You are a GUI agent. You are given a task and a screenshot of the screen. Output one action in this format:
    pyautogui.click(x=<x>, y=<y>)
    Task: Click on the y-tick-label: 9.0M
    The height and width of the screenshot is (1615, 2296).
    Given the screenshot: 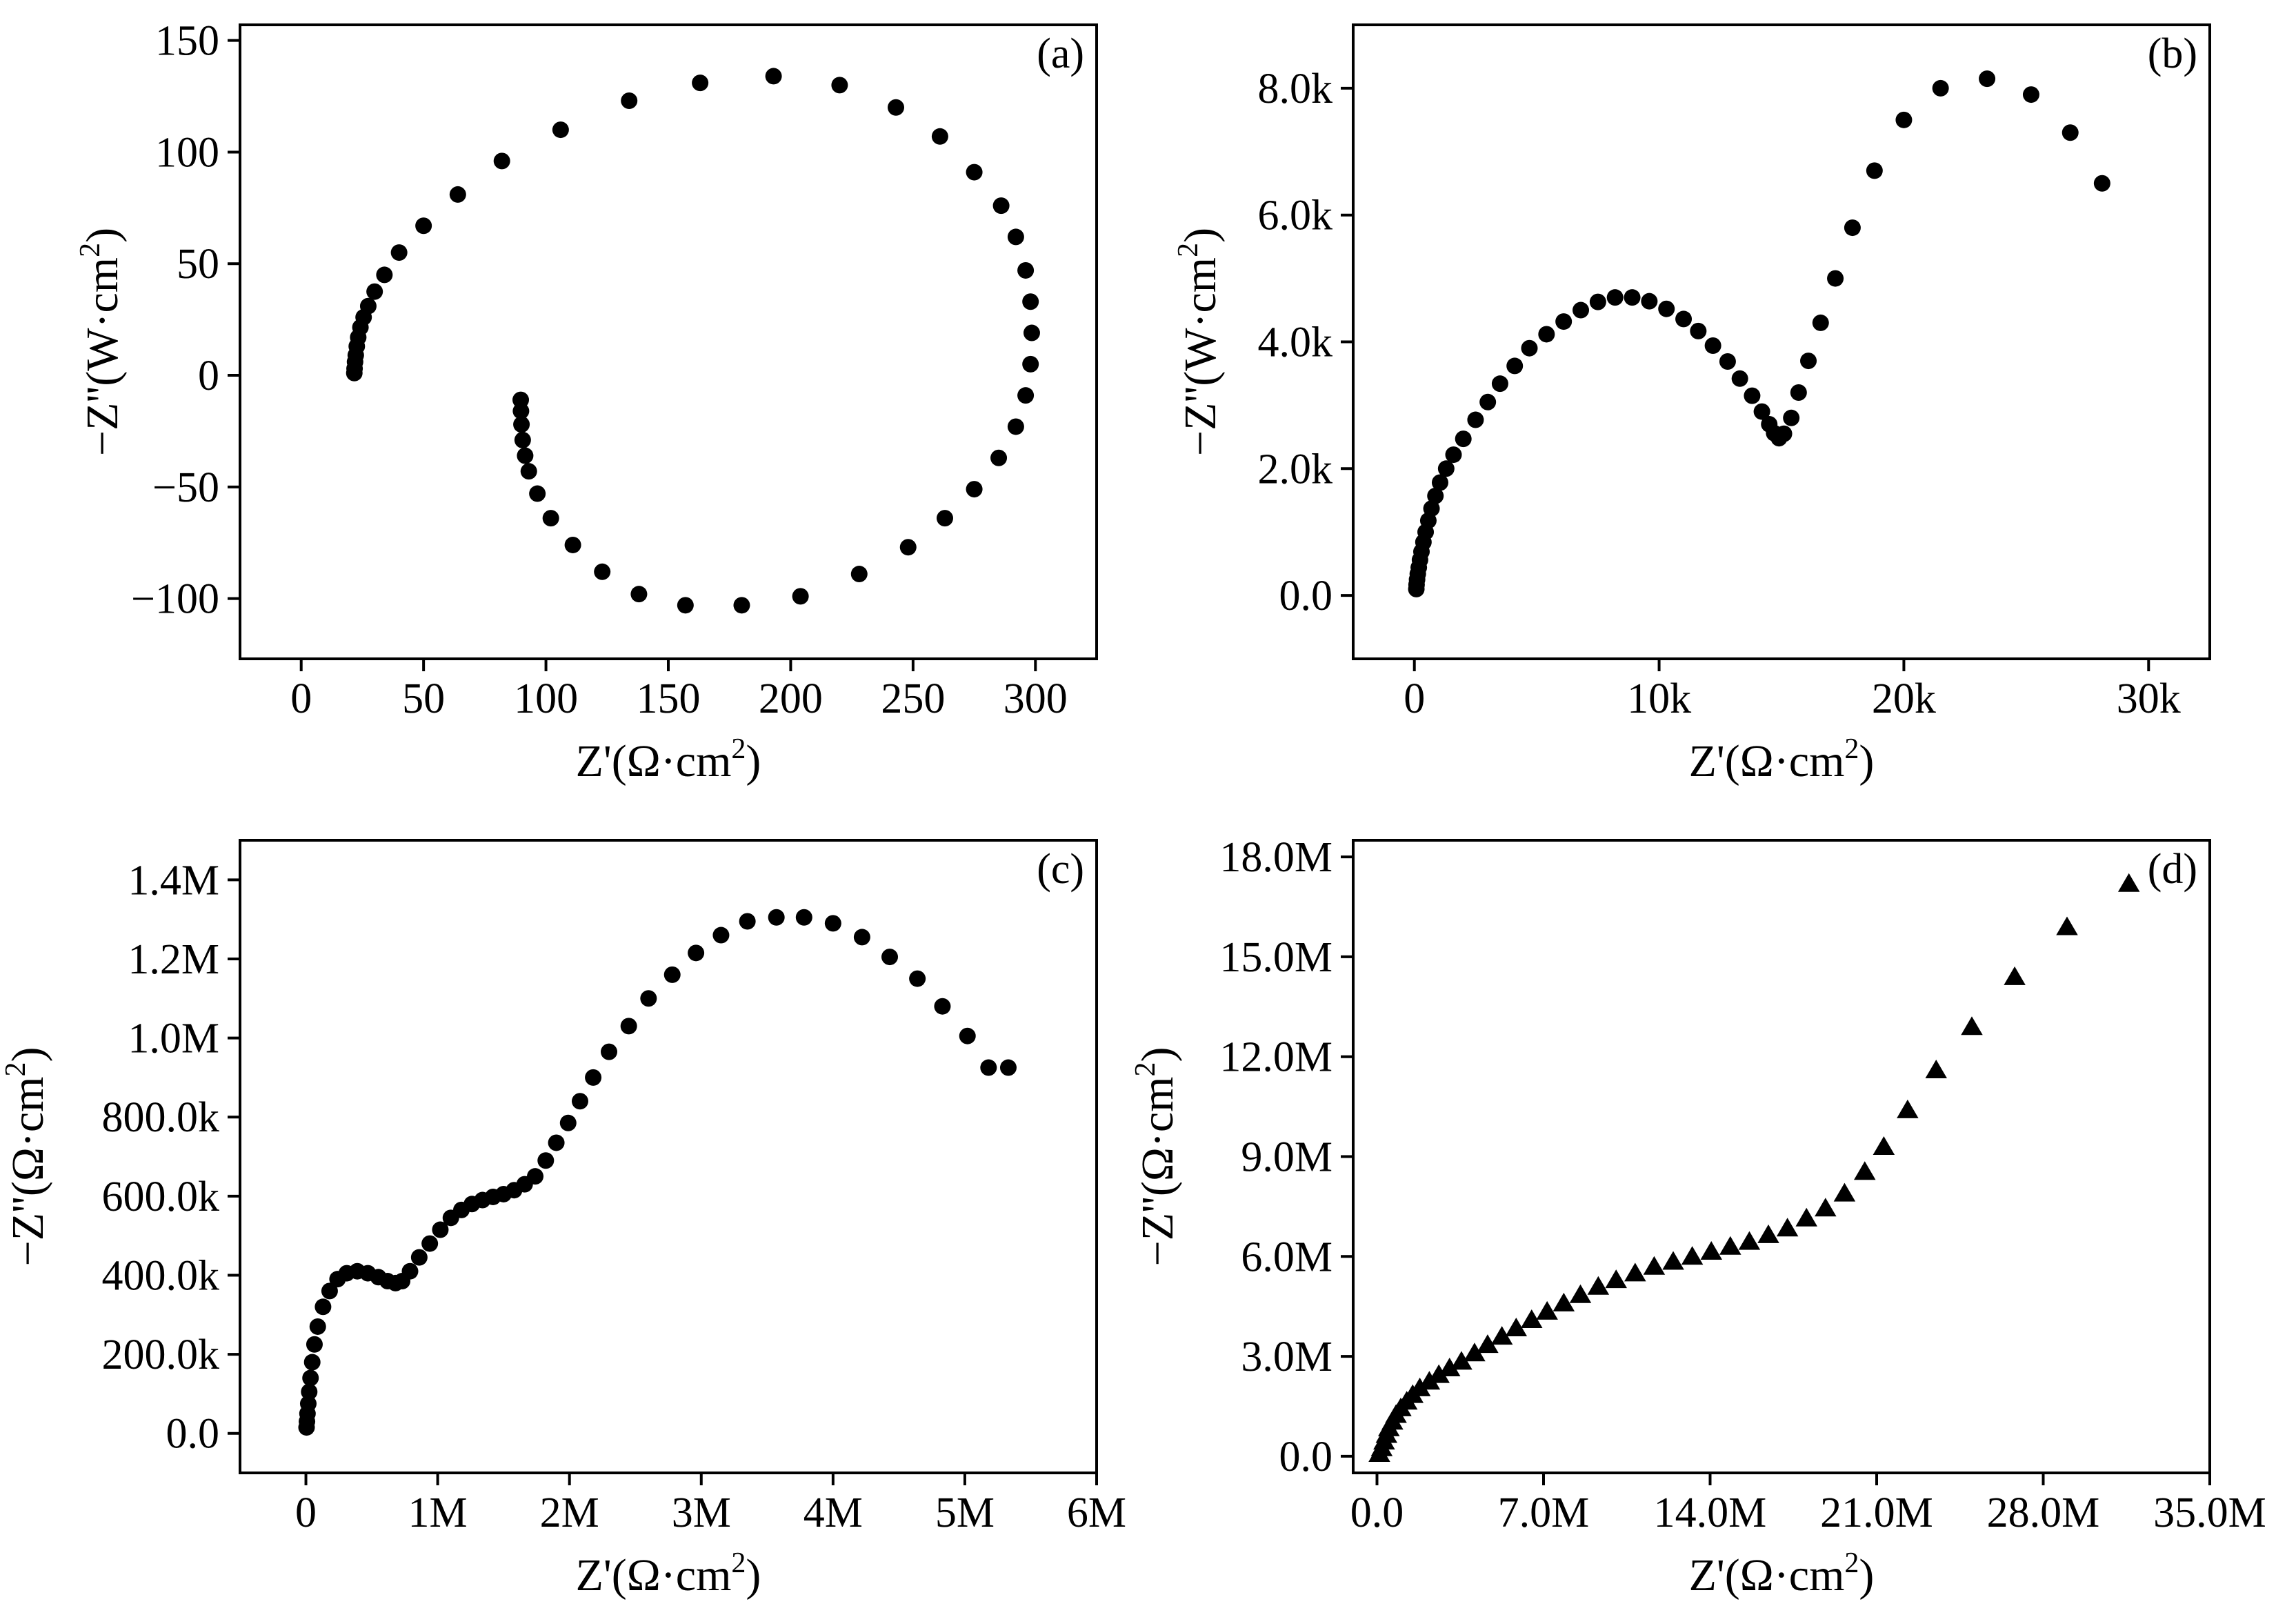 What is the action you would take?
    pyautogui.click(x=1286, y=1157)
    